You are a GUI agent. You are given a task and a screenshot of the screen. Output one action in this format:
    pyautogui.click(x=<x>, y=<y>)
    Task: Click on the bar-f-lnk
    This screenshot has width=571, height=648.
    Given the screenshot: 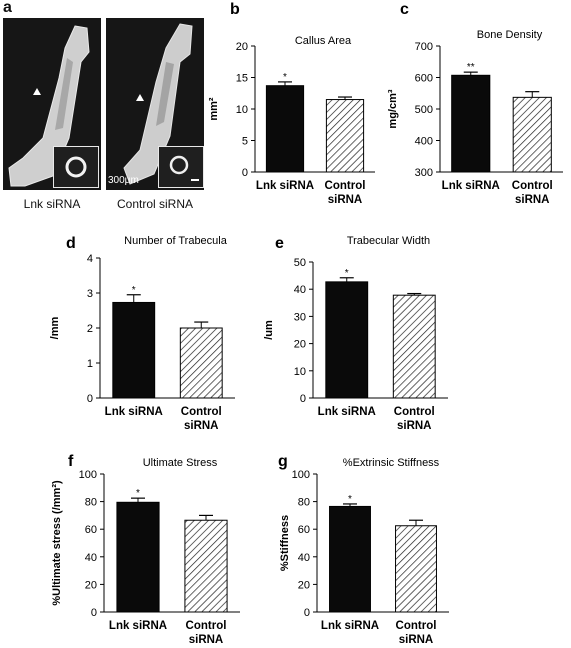 What is the action you would take?
    pyautogui.click(x=138, y=557)
    